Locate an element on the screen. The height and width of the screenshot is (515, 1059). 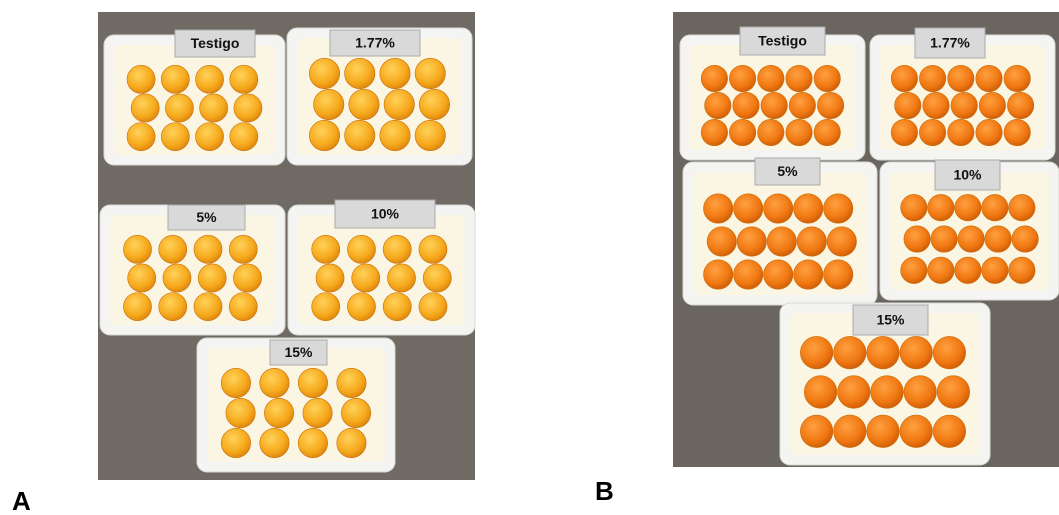
tray-label: Testigo is located at coordinates (782, 41).